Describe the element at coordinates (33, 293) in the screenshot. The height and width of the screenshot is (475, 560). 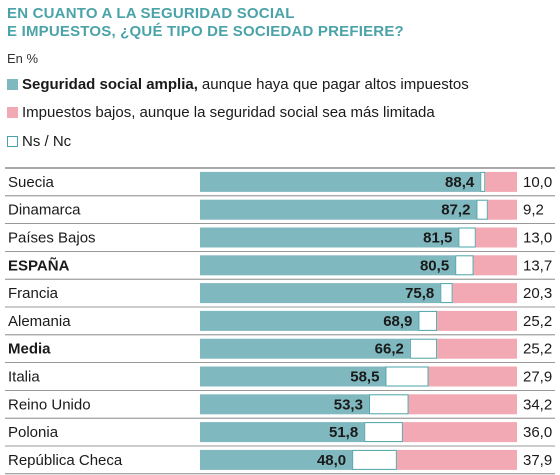
I see `category-label-francia: Francia` at that location.